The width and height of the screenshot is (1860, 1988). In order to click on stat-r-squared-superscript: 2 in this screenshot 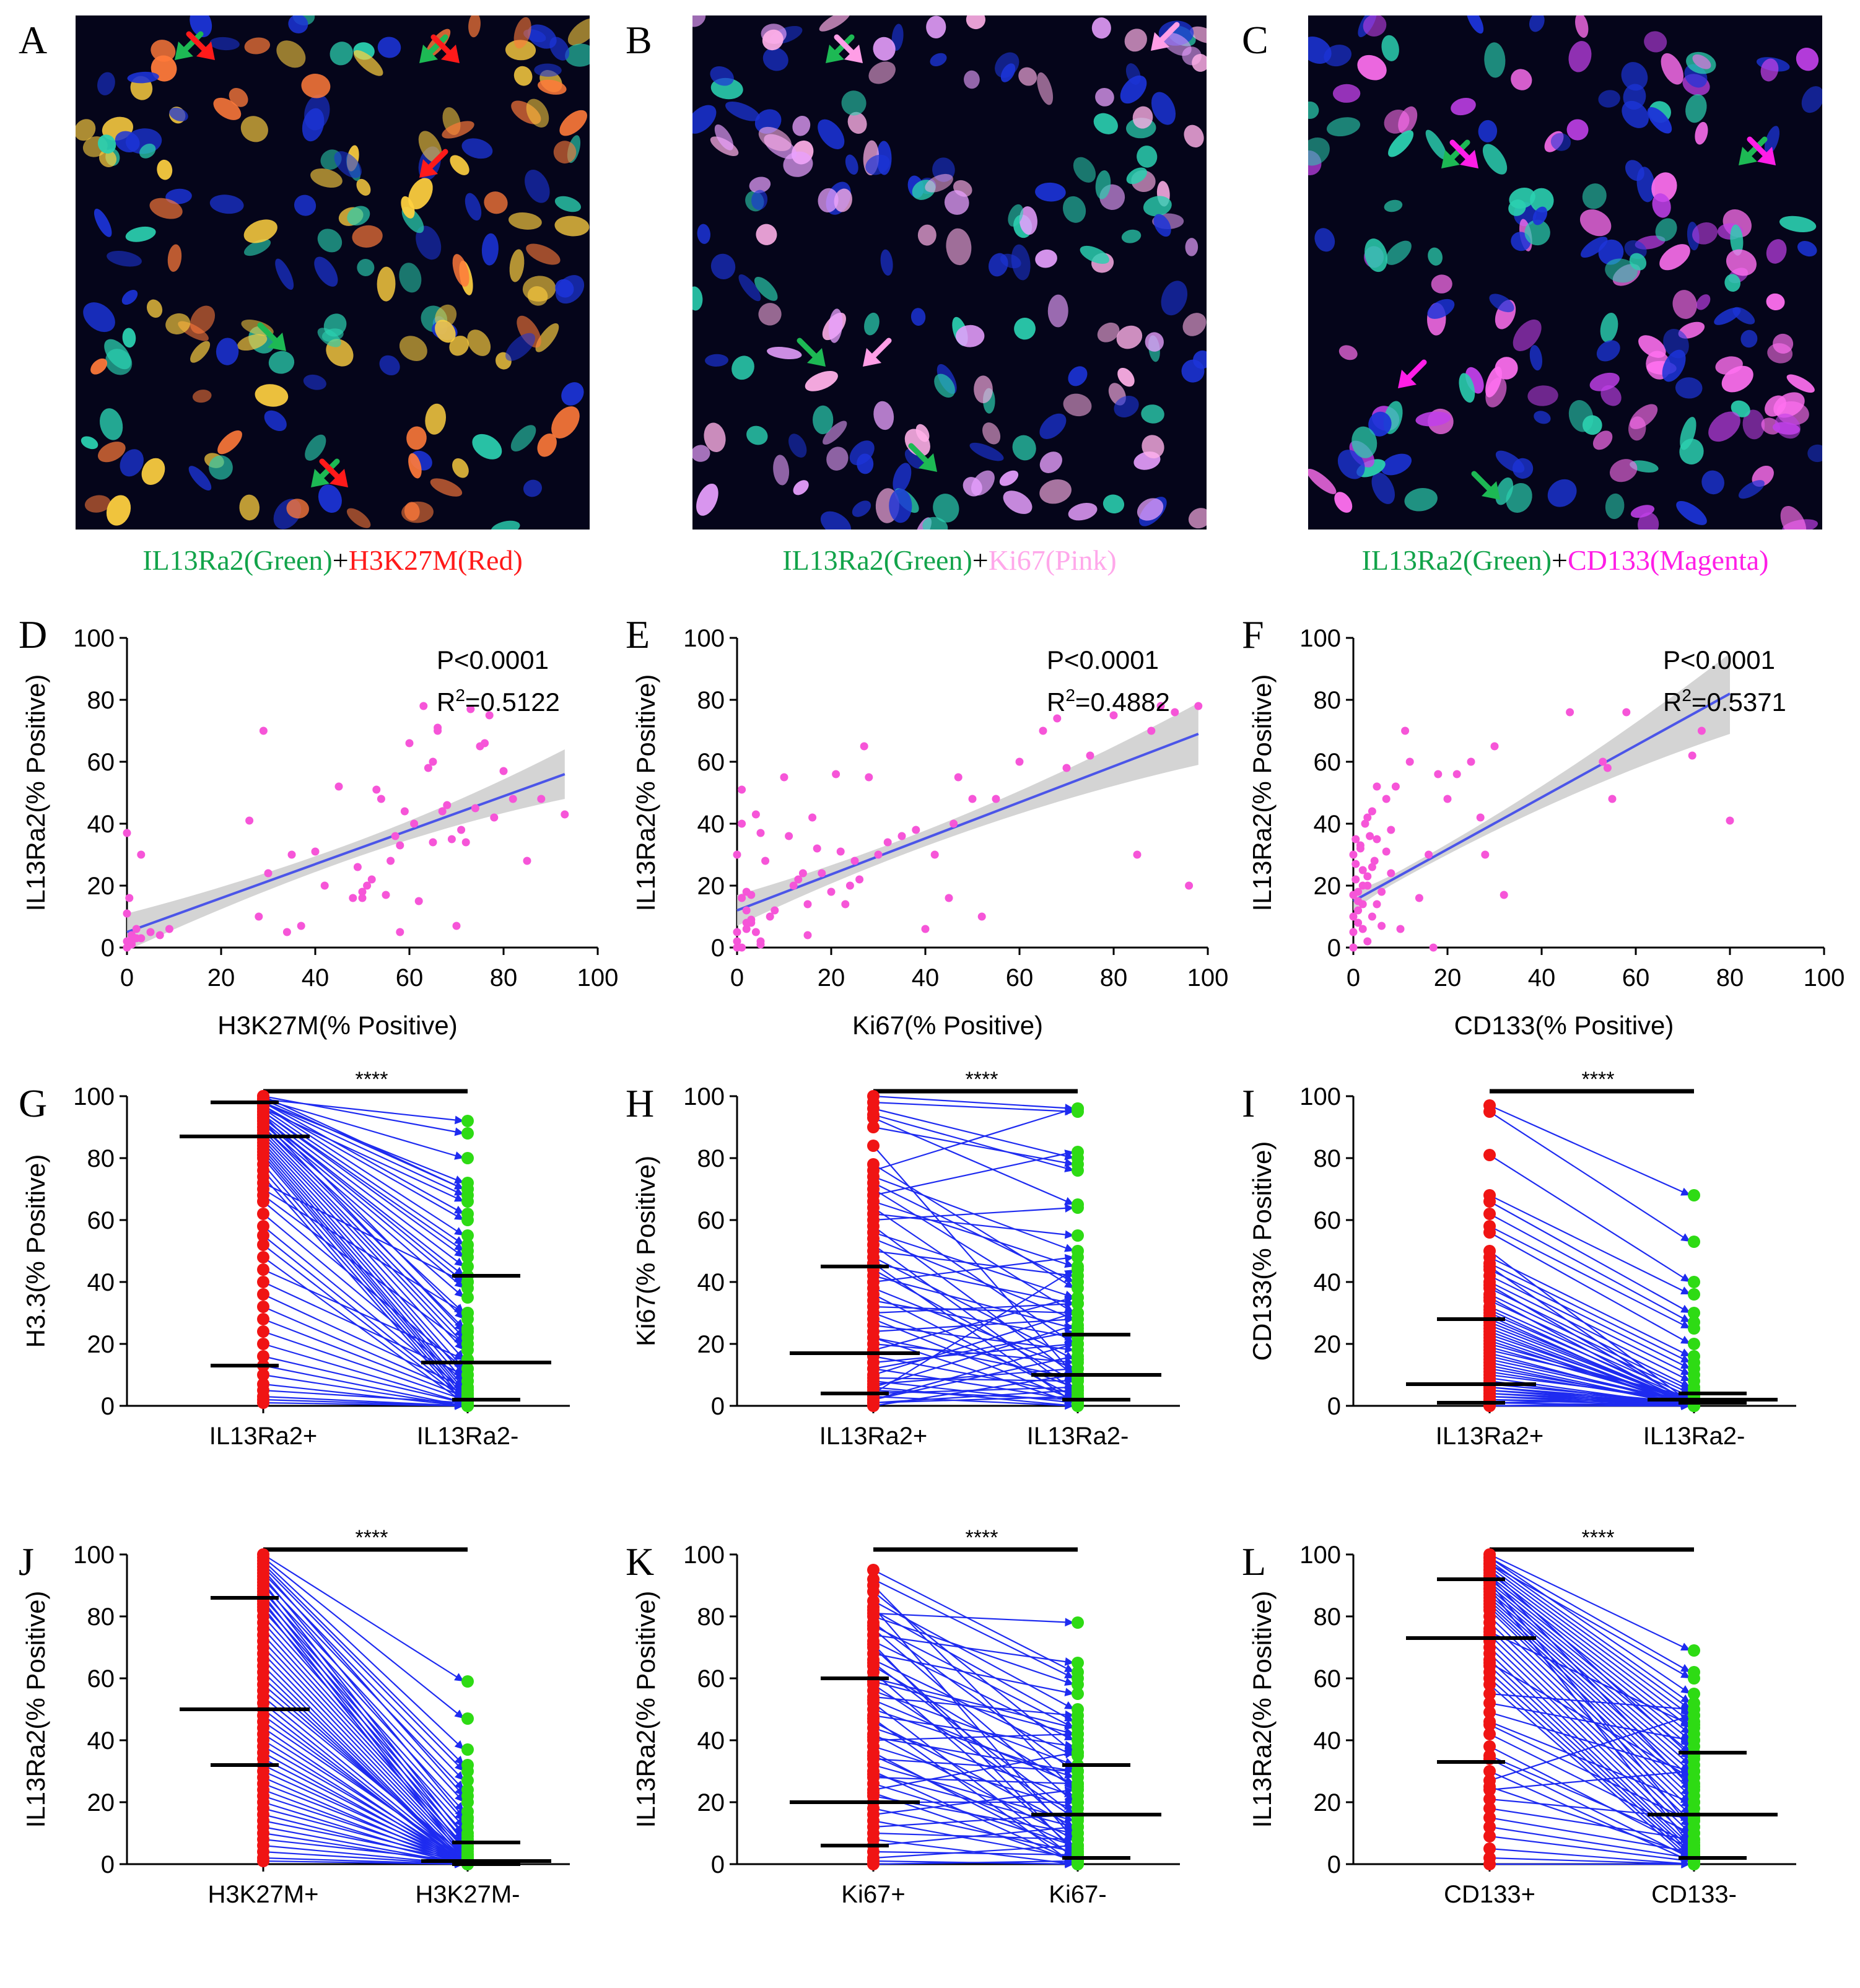, I will do `click(460, 695)`.